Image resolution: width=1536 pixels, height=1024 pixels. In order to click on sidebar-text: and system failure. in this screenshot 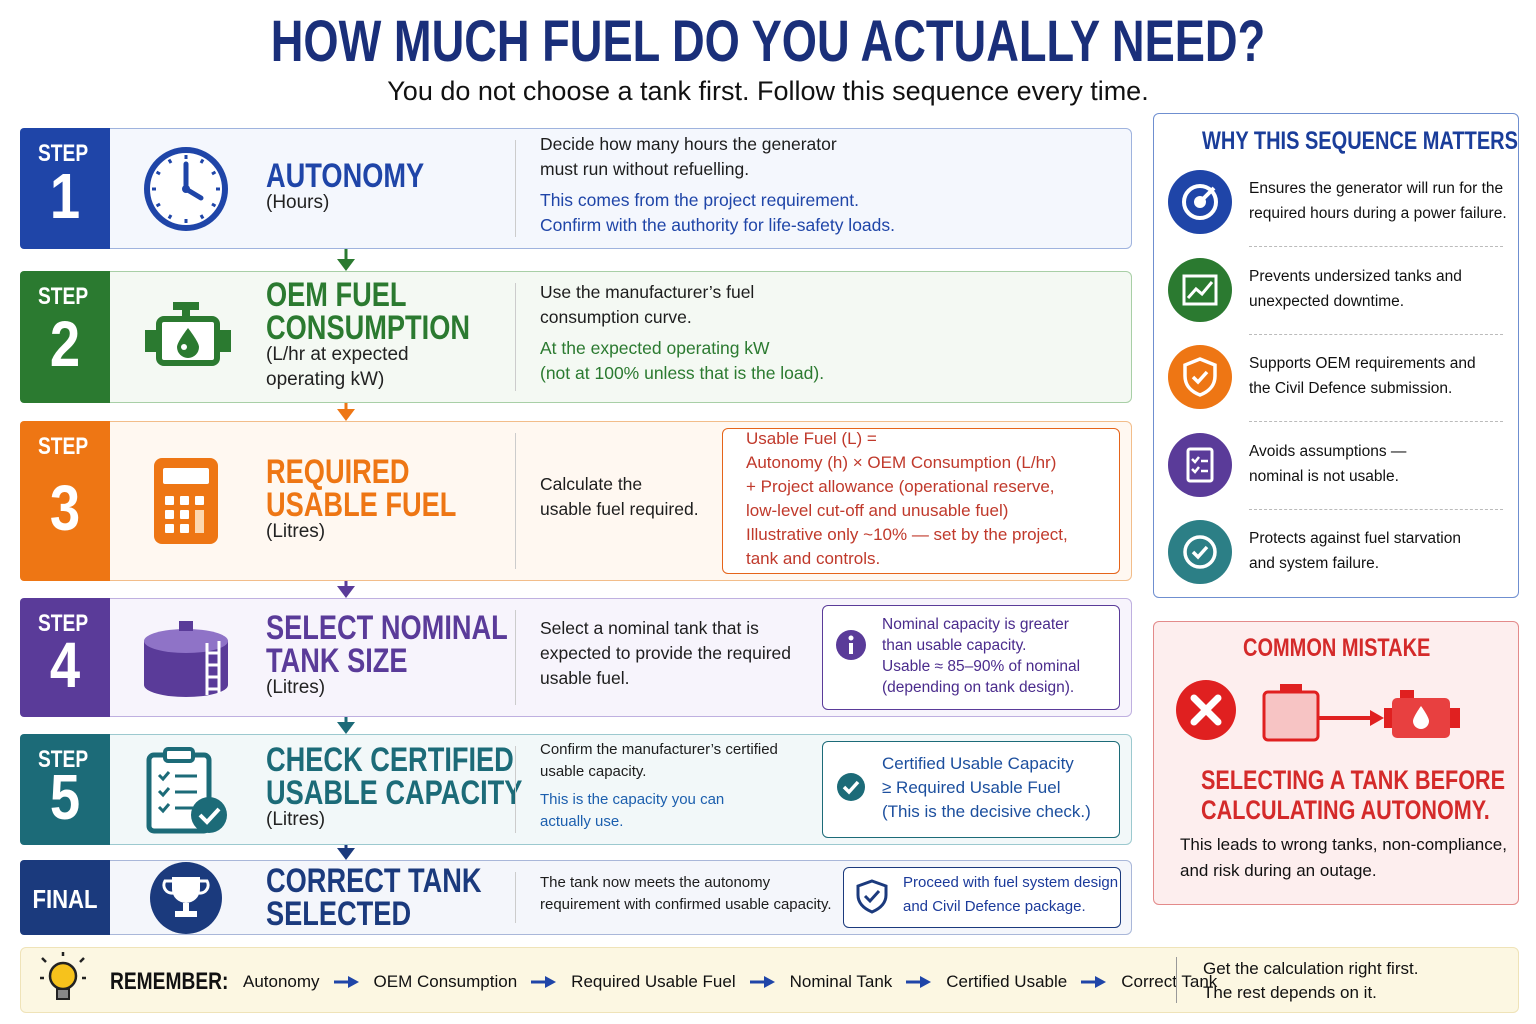, I will do `click(1314, 563)`.